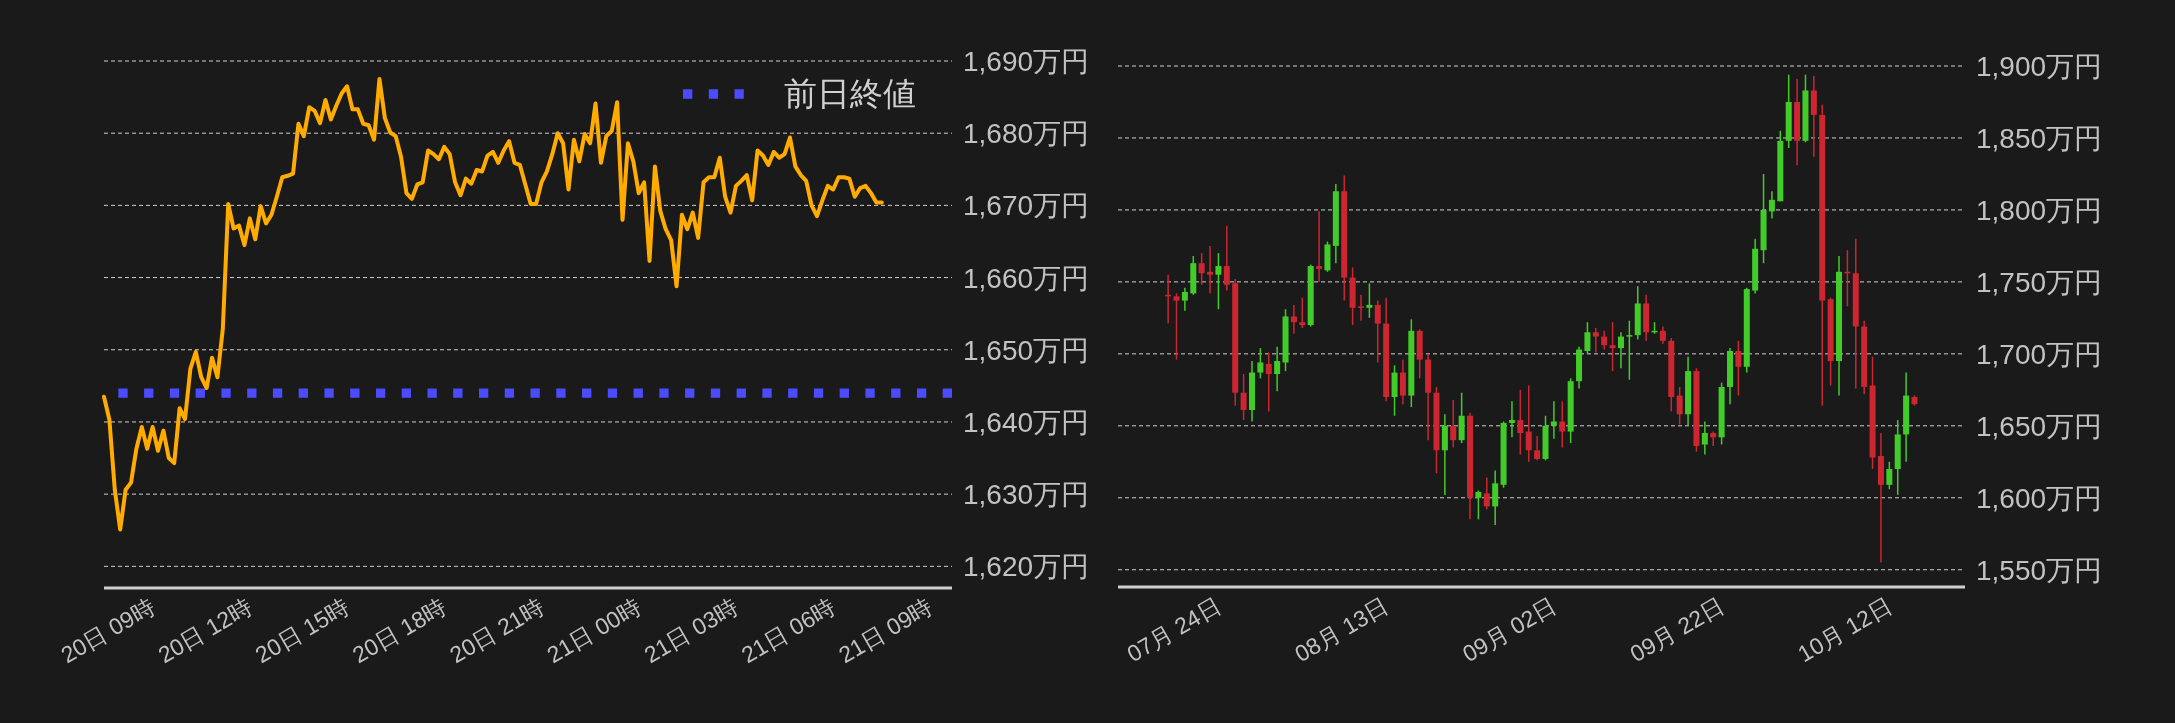 This screenshot has height=723, width=2175. Describe the element at coordinates (1341, 630) in the screenshot. I see `x-tick-label: 08月 13日` at that location.